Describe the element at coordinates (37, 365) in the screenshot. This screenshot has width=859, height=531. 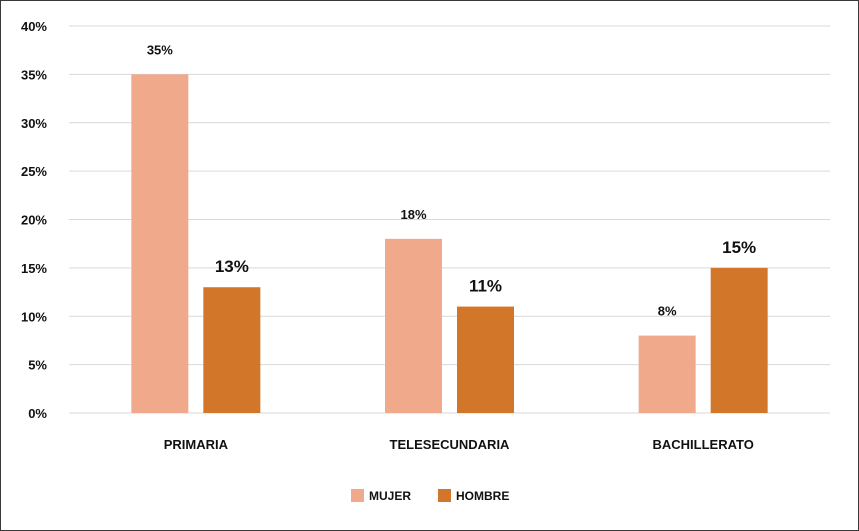
I see `y-tick-label: 5%` at that location.